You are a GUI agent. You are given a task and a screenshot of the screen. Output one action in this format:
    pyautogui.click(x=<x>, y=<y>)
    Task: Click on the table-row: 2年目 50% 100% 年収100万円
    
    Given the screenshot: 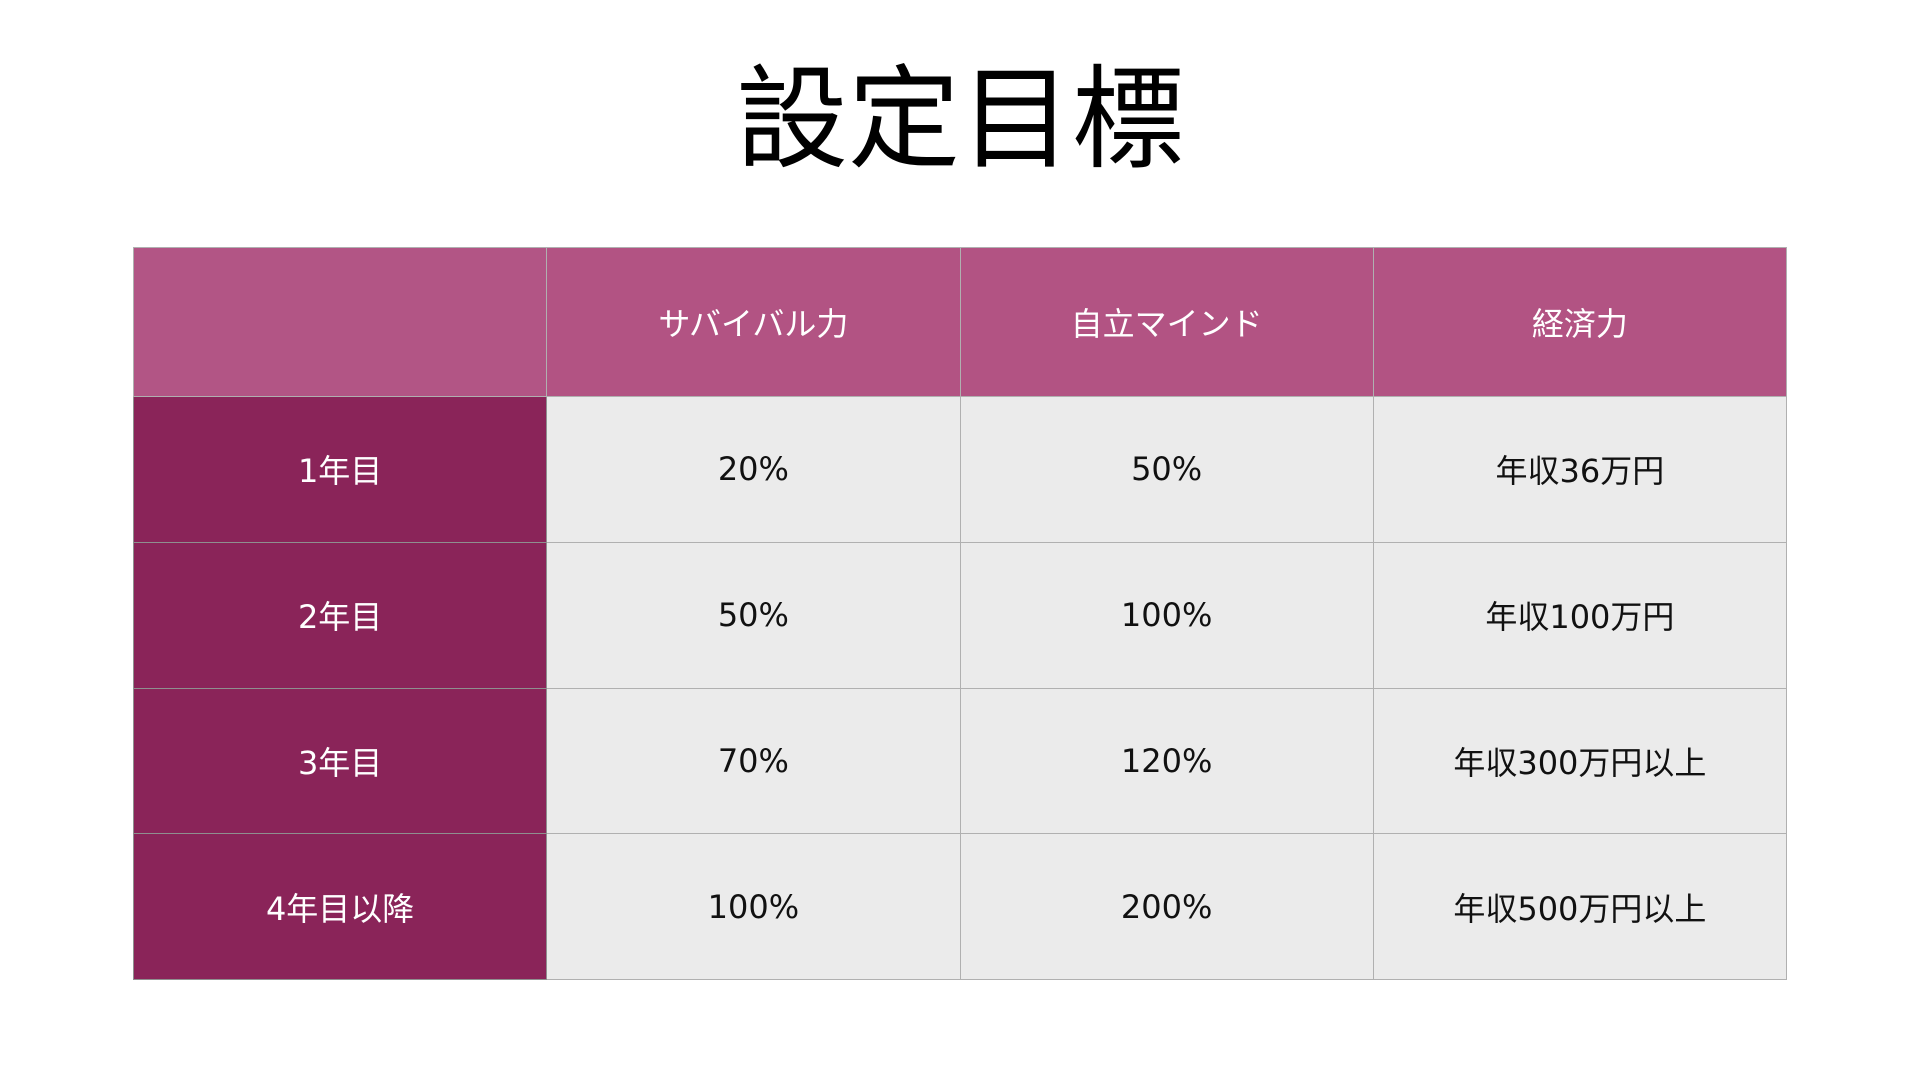 What is the action you would take?
    pyautogui.click(x=960, y=615)
    